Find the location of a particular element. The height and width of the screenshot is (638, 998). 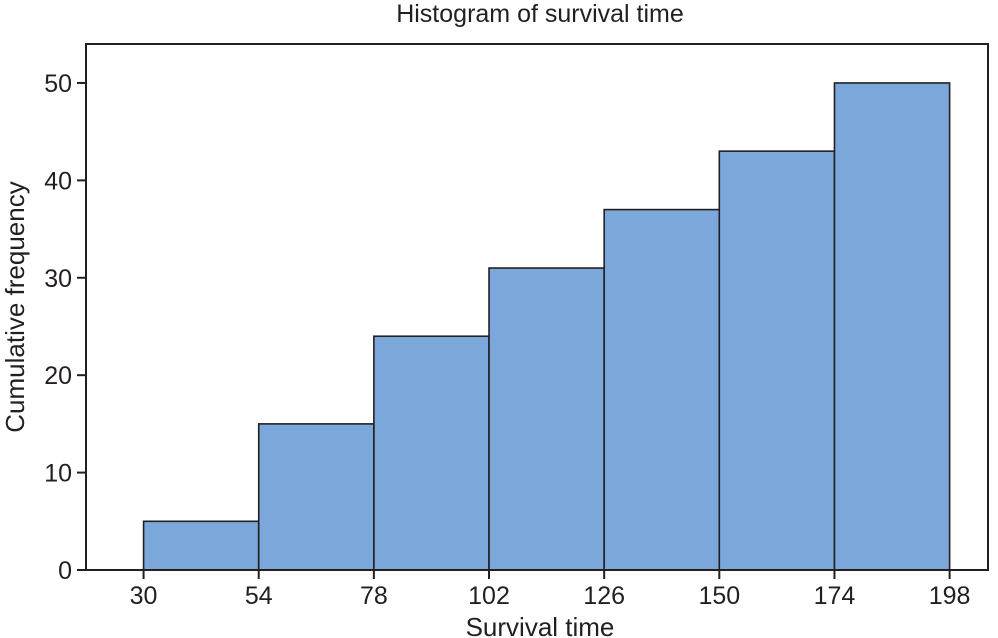

x-tick-label-54: 54 is located at coordinates (259, 596).